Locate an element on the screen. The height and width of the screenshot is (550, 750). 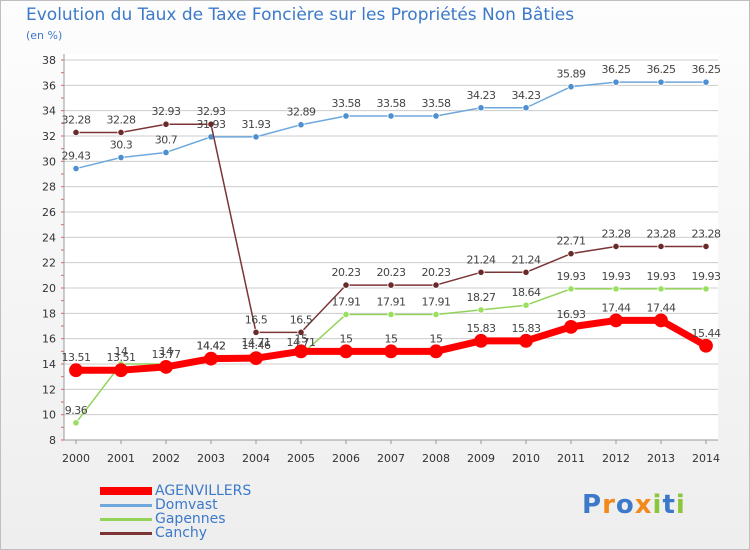
data-label-agenvillers: 13.51 is located at coordinates (121, 357).